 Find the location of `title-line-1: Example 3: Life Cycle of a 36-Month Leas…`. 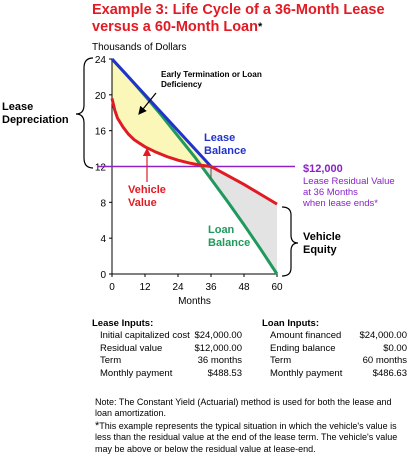

title-line-1: Example 3: Life Cycle of a 36-Month Leas… is located at coordinates (238, 10).